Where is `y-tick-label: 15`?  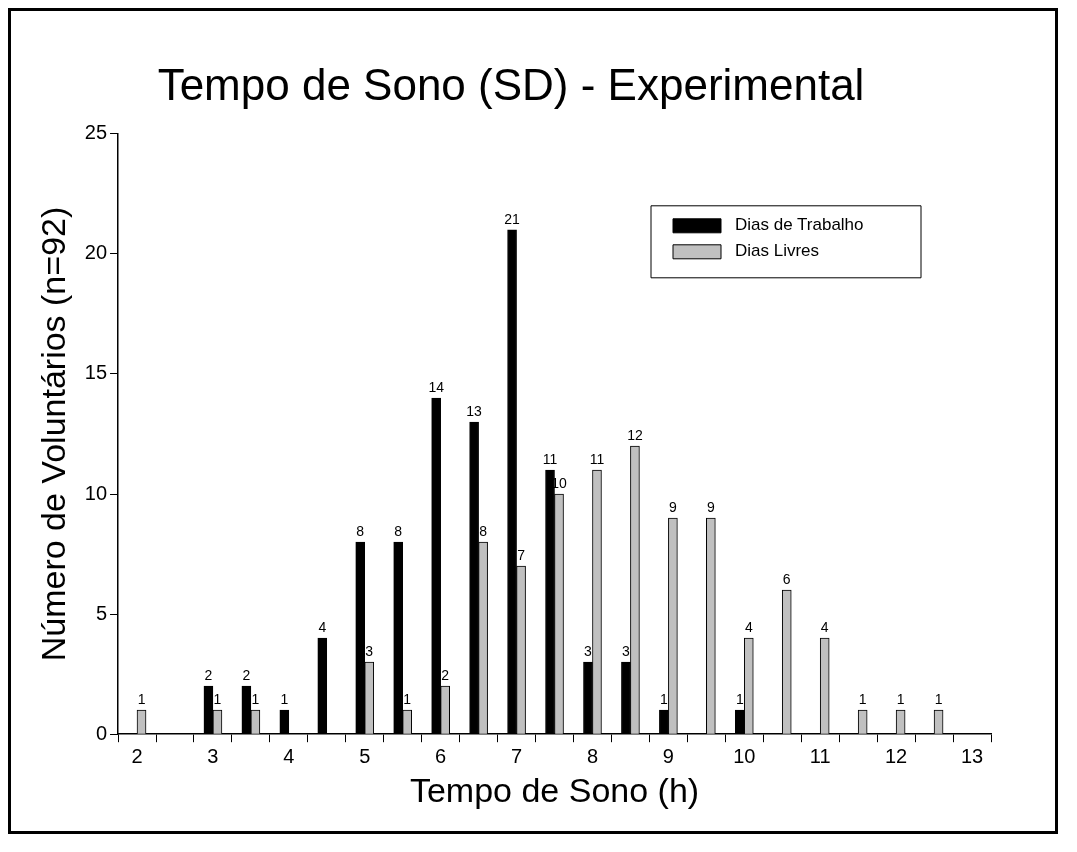
y-tick-label: 15 is located at coordinates (96, 372).